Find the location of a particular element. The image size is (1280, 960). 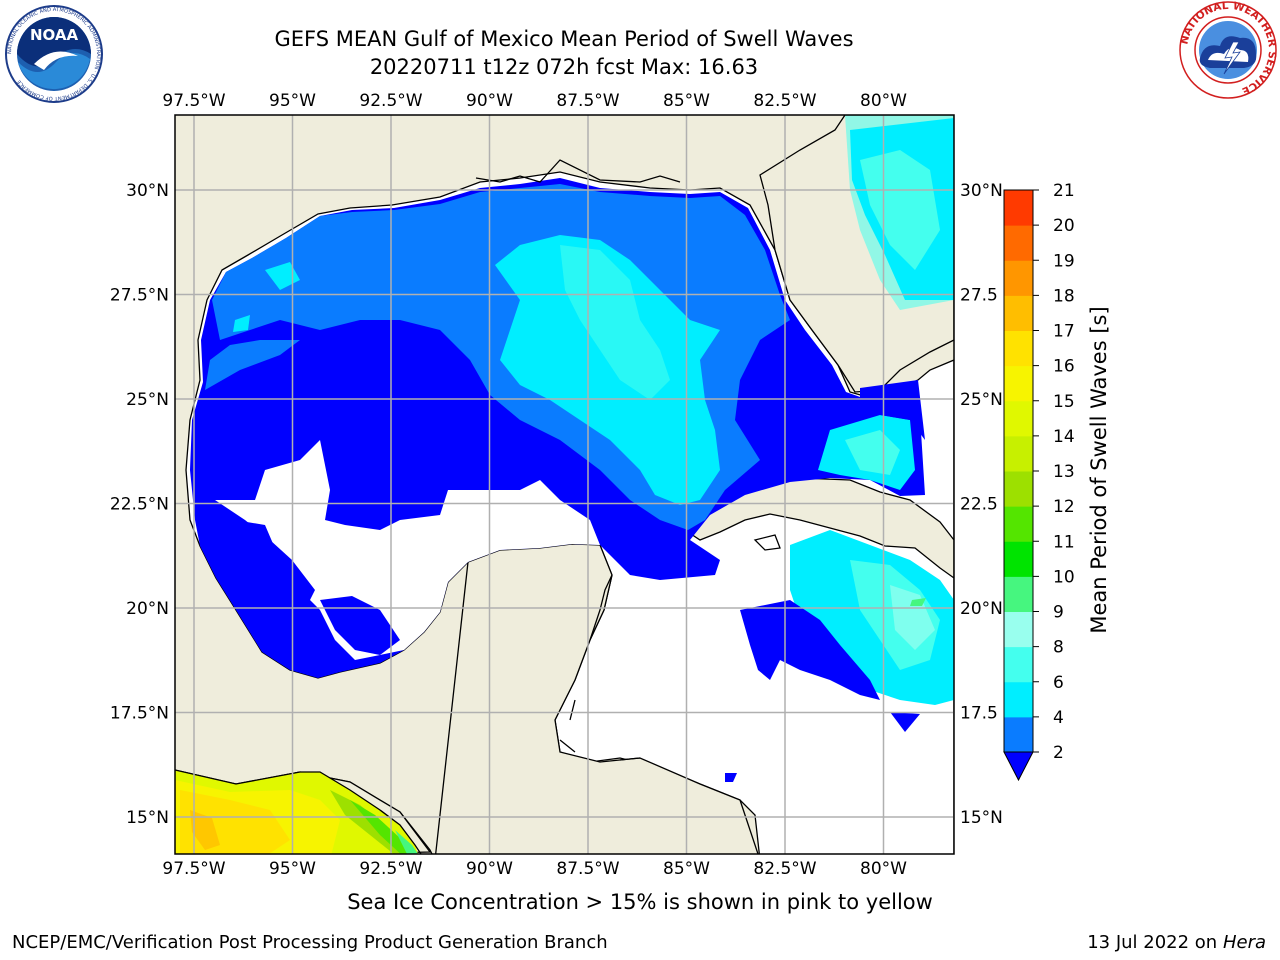

lon-label-top: 95°W is located at coordinates (292, 101).